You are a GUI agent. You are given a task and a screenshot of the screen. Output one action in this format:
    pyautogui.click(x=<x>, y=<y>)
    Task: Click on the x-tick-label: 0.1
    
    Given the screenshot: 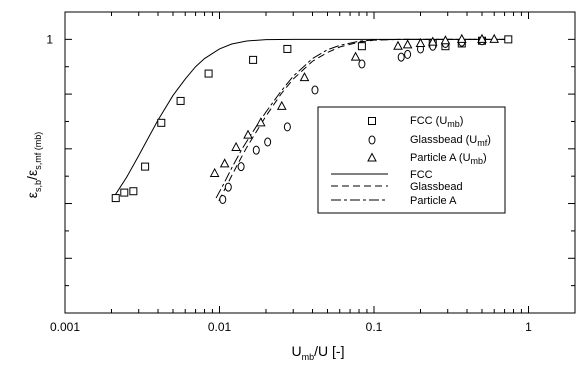 What is the action you would take?
    pyautogui.click(x=374, y=327)
    